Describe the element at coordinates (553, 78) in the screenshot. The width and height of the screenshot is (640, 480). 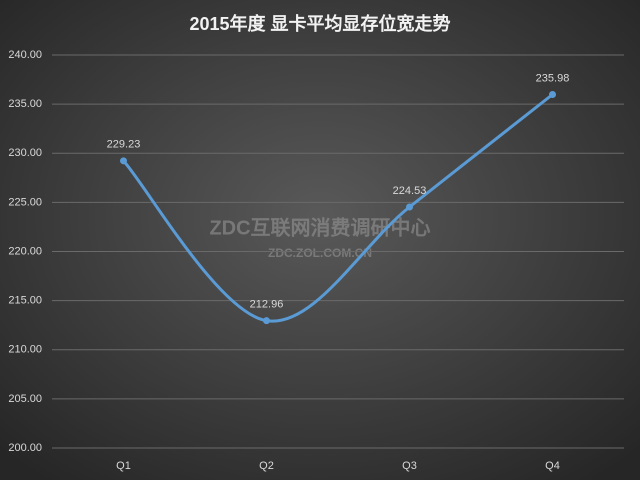
I see `data-label: 235.98` at that location.